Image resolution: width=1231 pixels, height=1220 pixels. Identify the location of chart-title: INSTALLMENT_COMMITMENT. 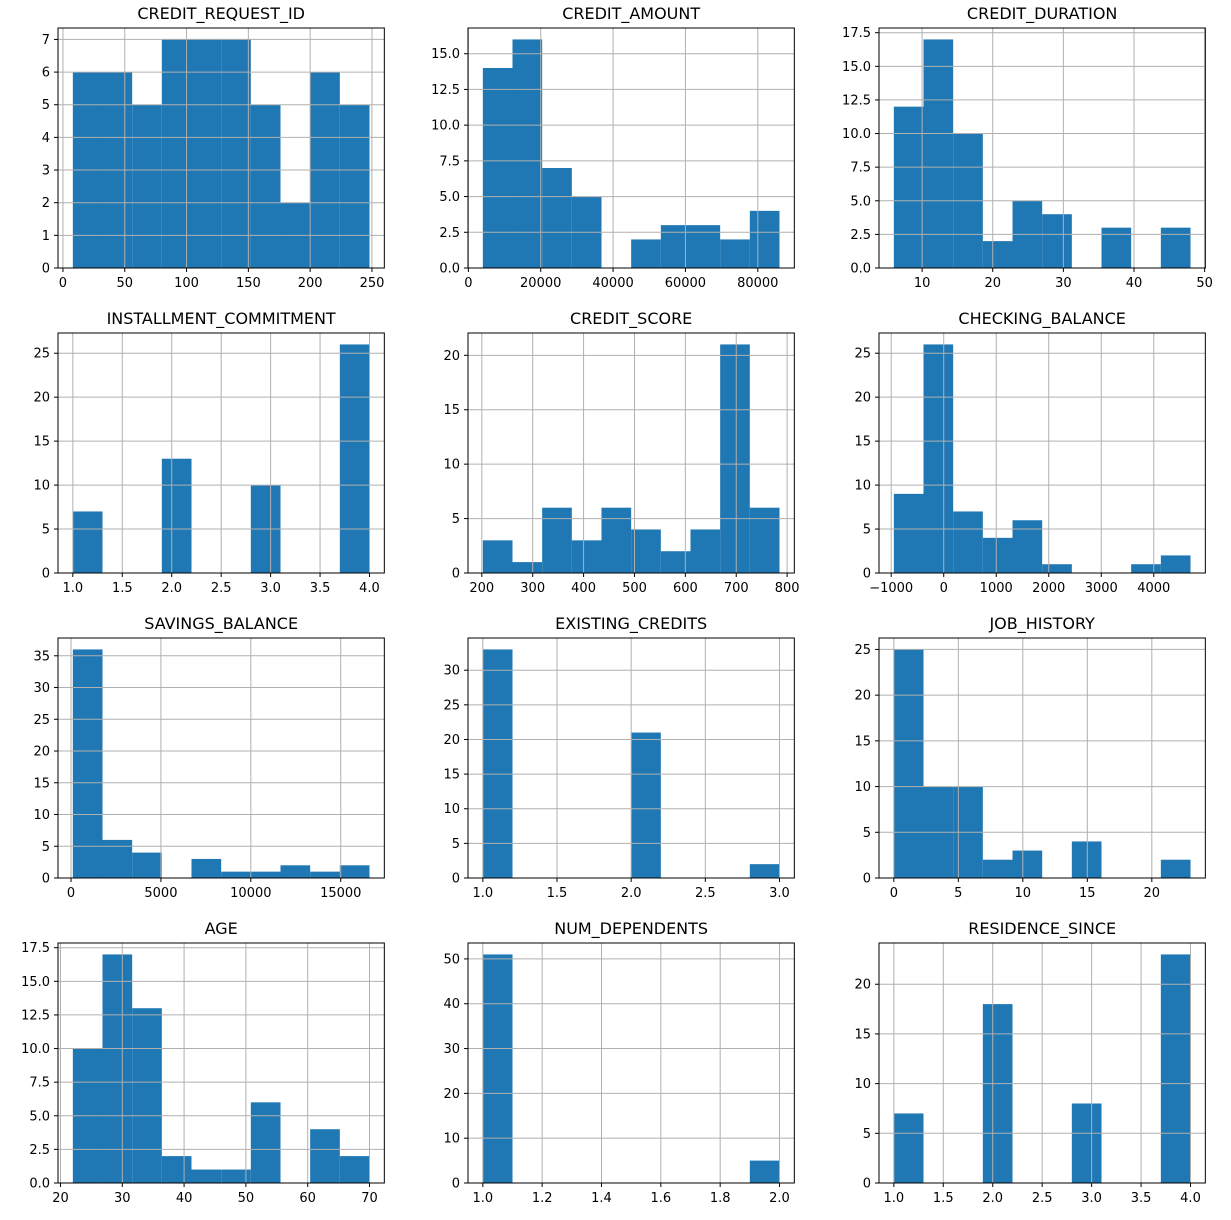
(221, 319).